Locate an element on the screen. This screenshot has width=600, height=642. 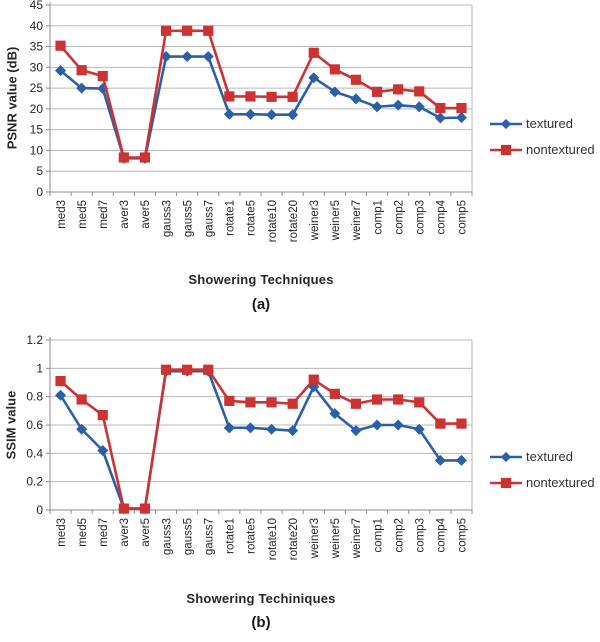
x-category-label: gauss3 is located at coordinates (167, 218).